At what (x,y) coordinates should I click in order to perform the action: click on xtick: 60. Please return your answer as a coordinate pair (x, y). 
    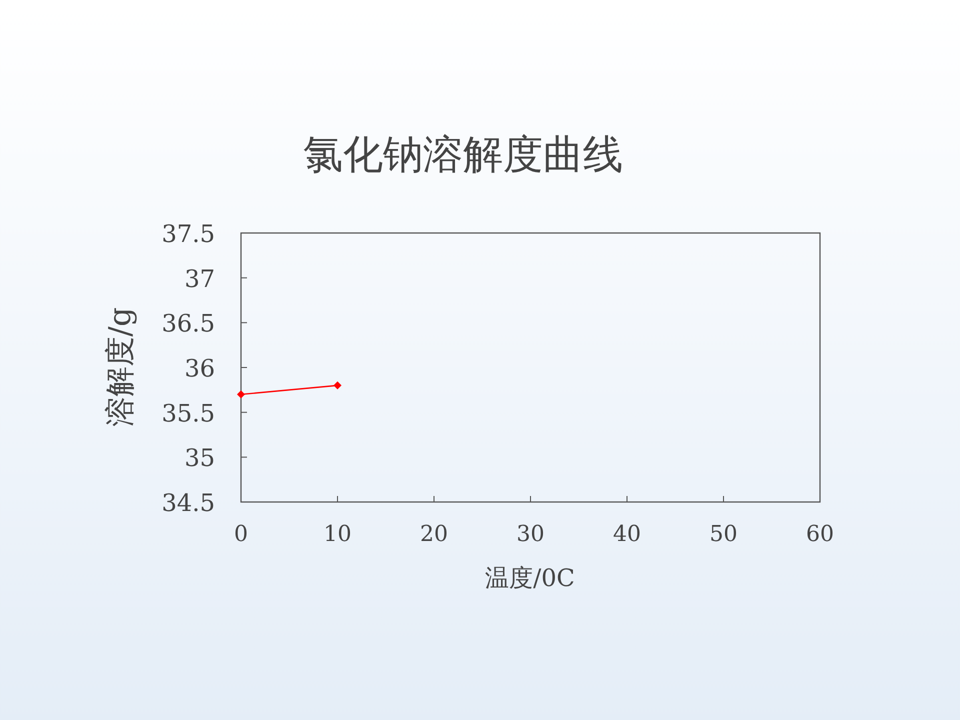
    Looking at the image, I should click on (820, 534).